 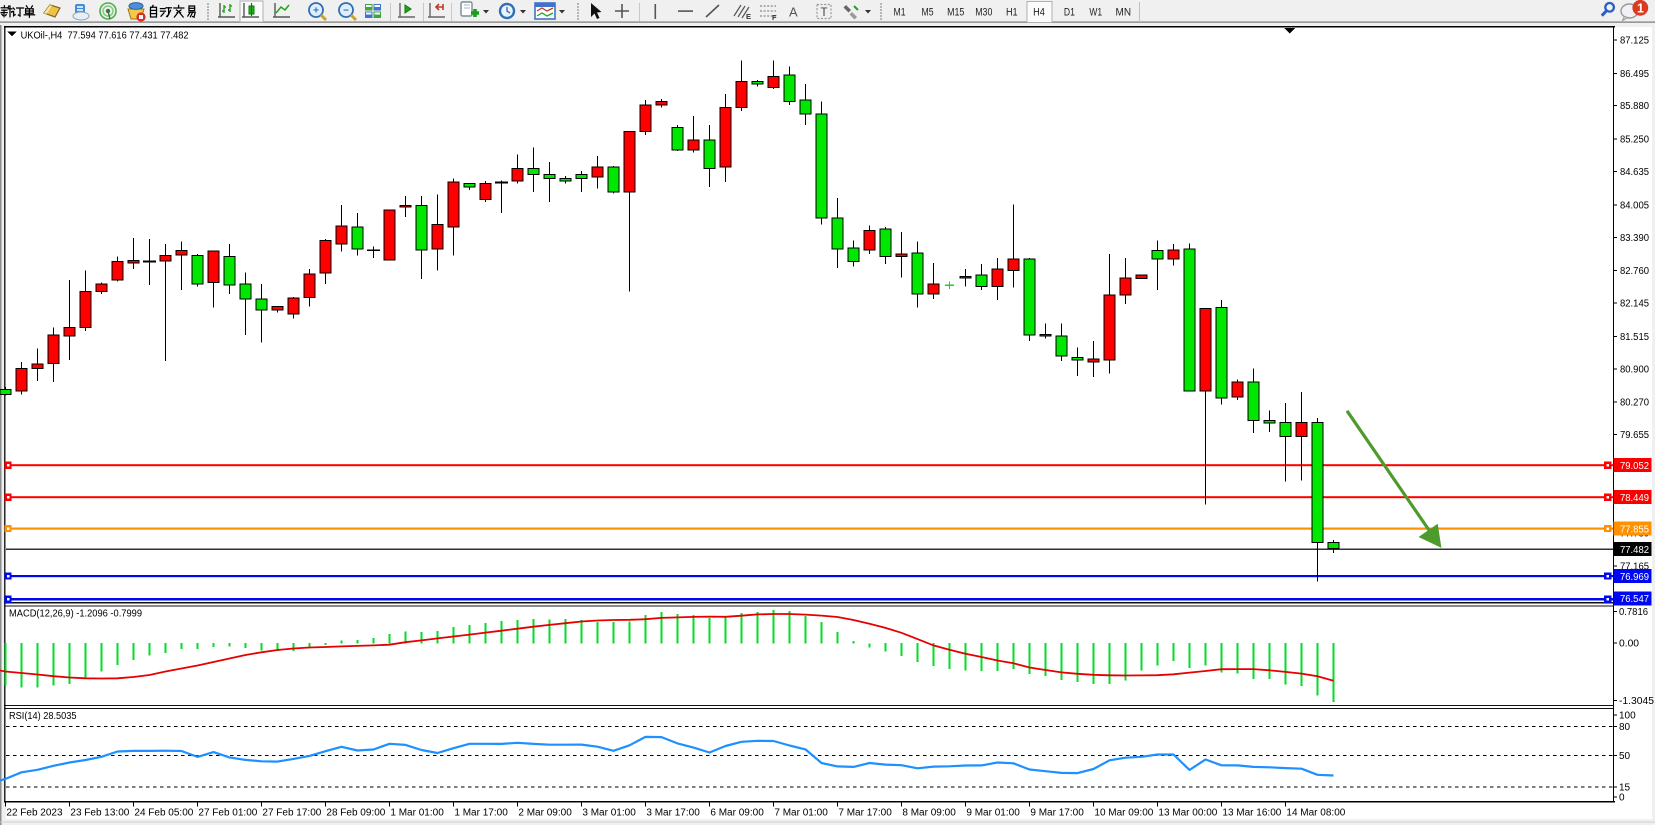 I want to click on svg-text: 7 Mar 01:00, so click(x=801, y=813).